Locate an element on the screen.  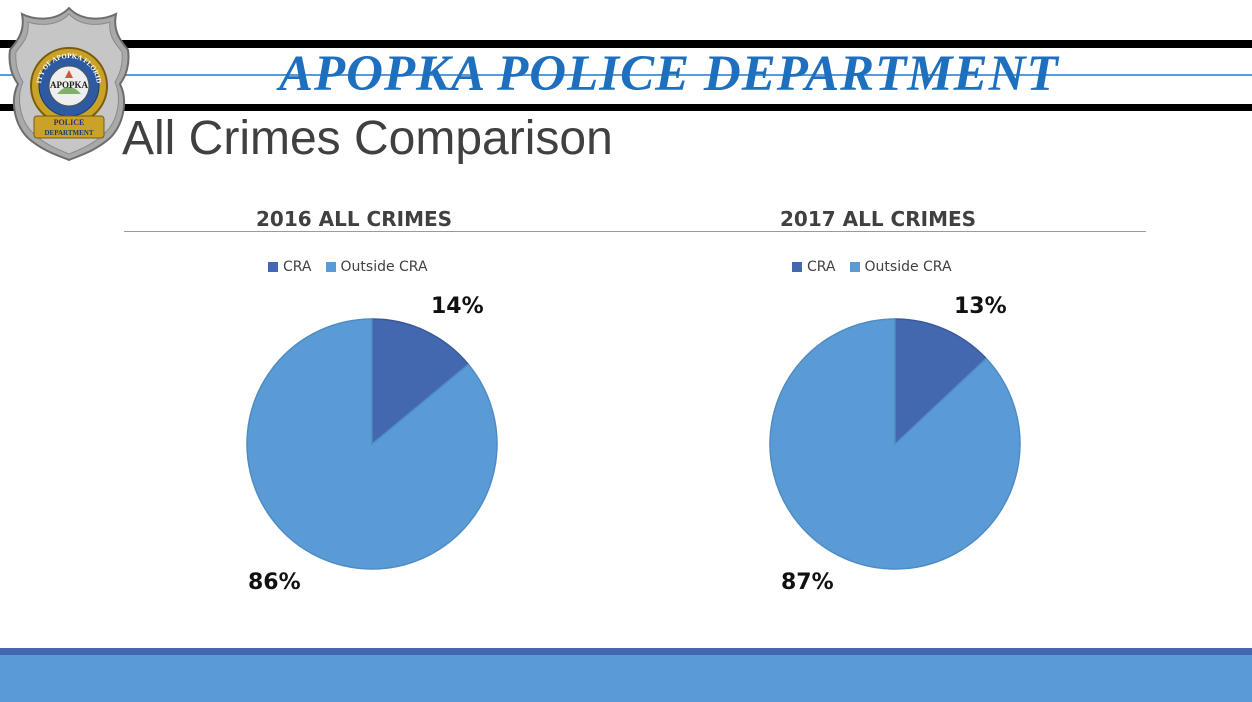
footer-band-dark is located at coordinates (626, 651).